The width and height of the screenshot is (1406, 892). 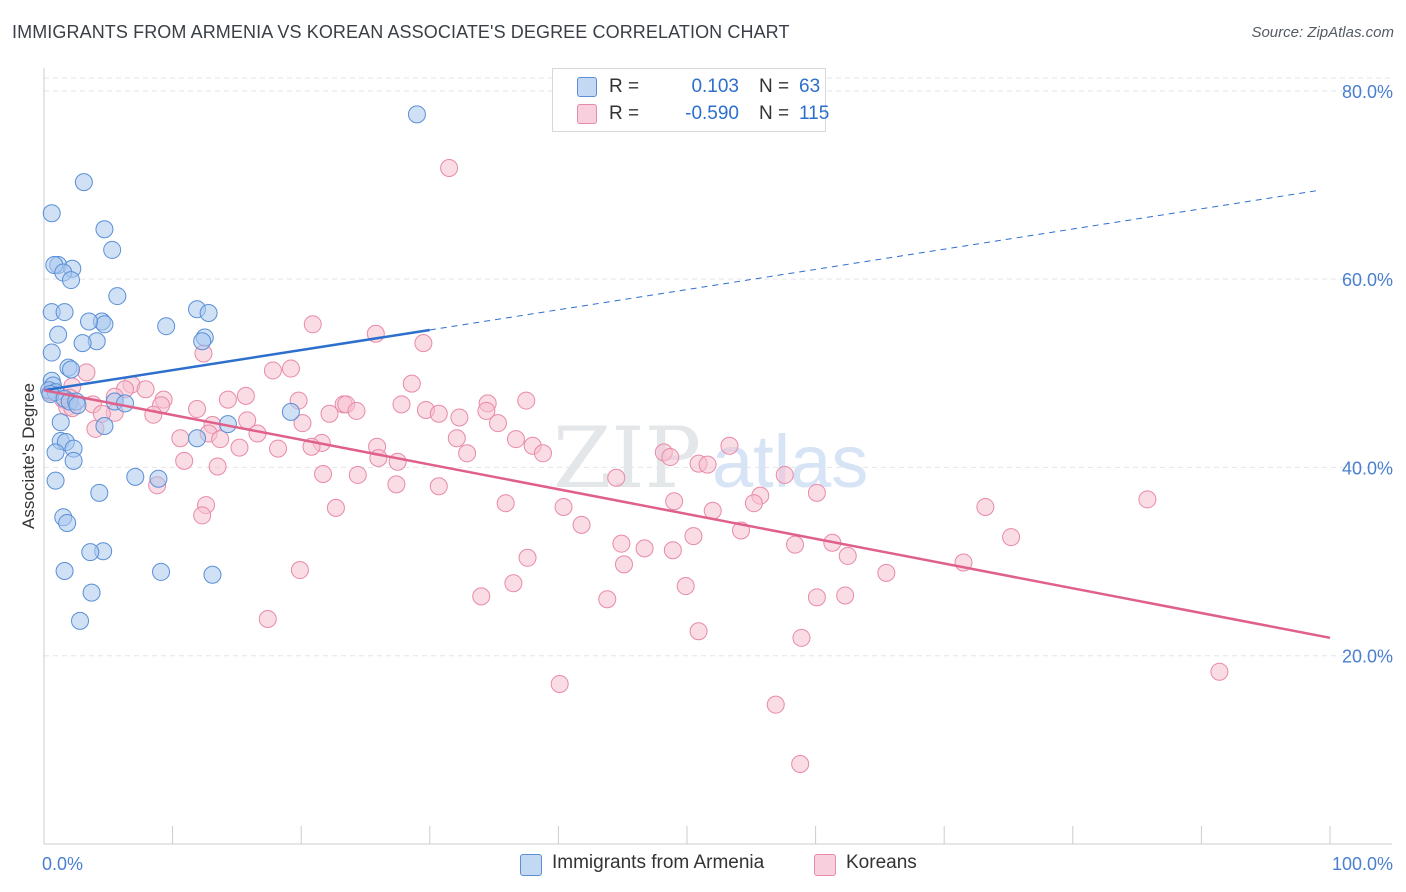 What do you see at coordinates (810, 86) in the screenshot?
I see `legend-n-value: 63` at bounding box center [810, 86].